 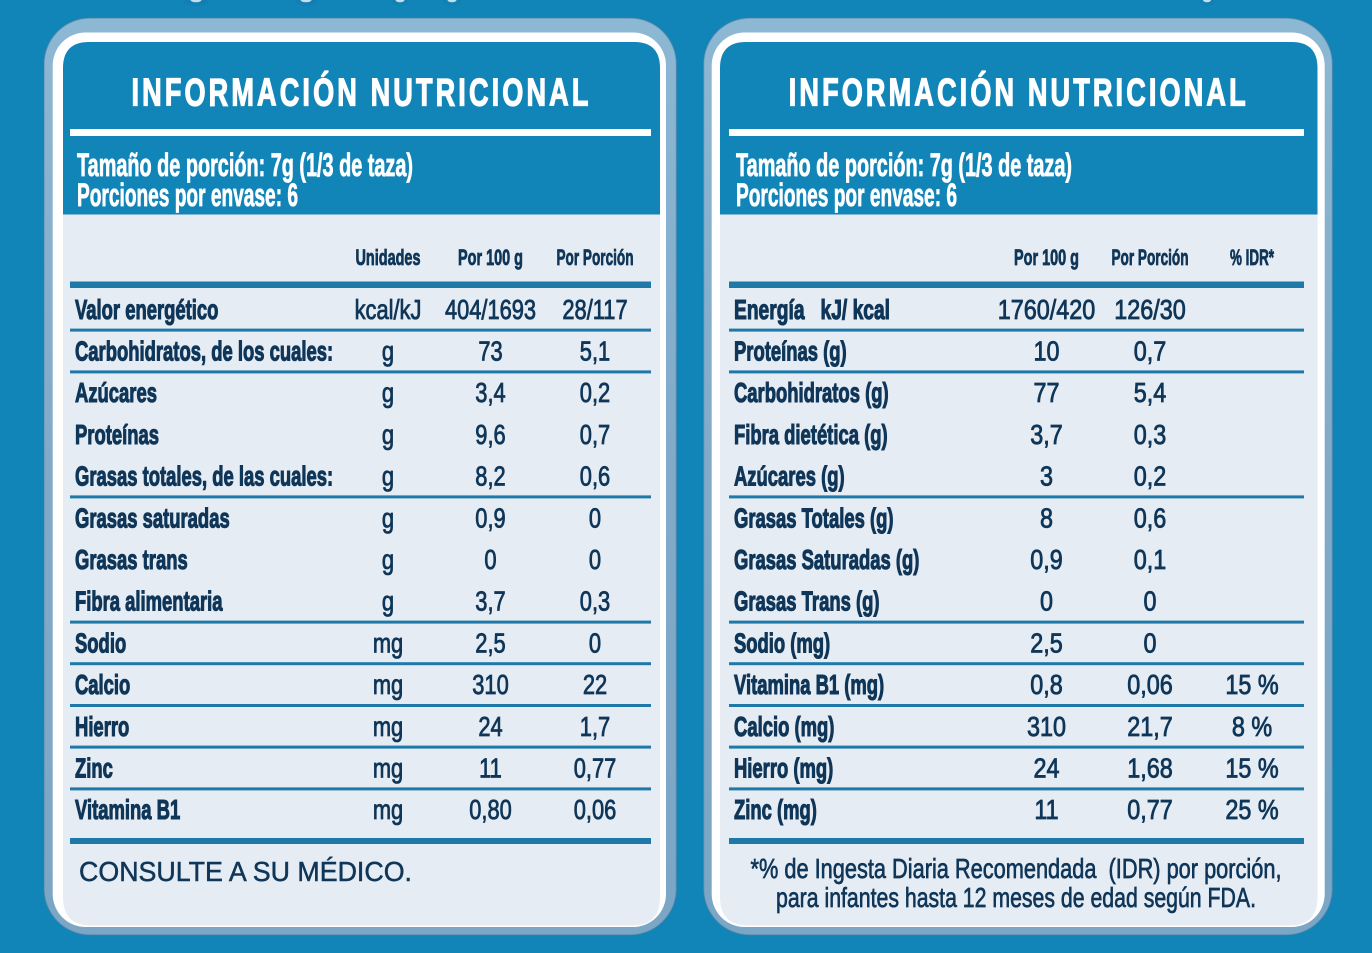 I want to click on svg-text: 10, so click(x=1047, y=351).